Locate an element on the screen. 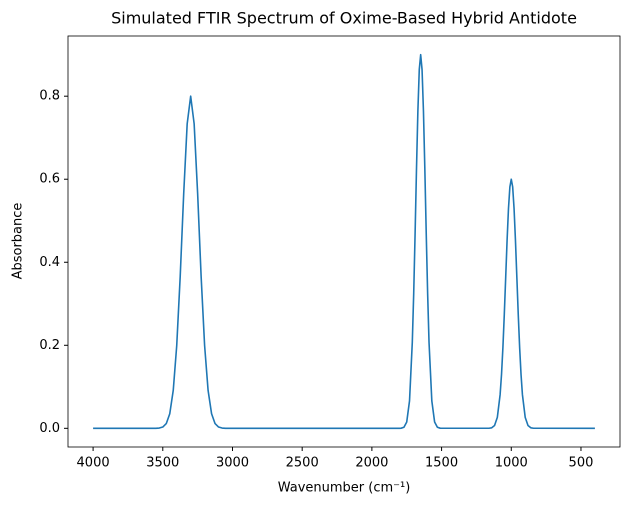 This screenshot has height=505, width=630. y-tick-label: 0.4 is located at coordinates (49, 262).